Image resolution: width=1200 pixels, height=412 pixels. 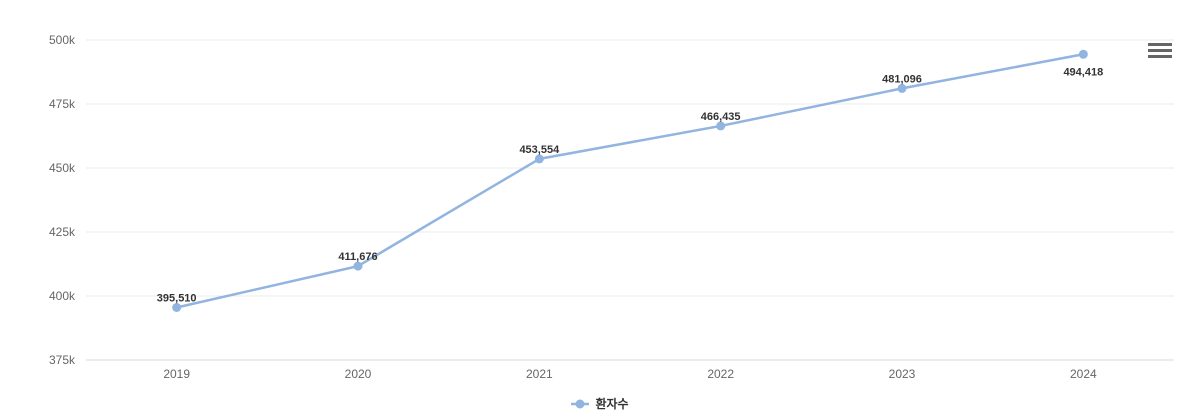 What do you see at coordinates (62, 360) in the screenshot?
I see `y-axis-tick-label: 375k` at bounding box center [62, 360].